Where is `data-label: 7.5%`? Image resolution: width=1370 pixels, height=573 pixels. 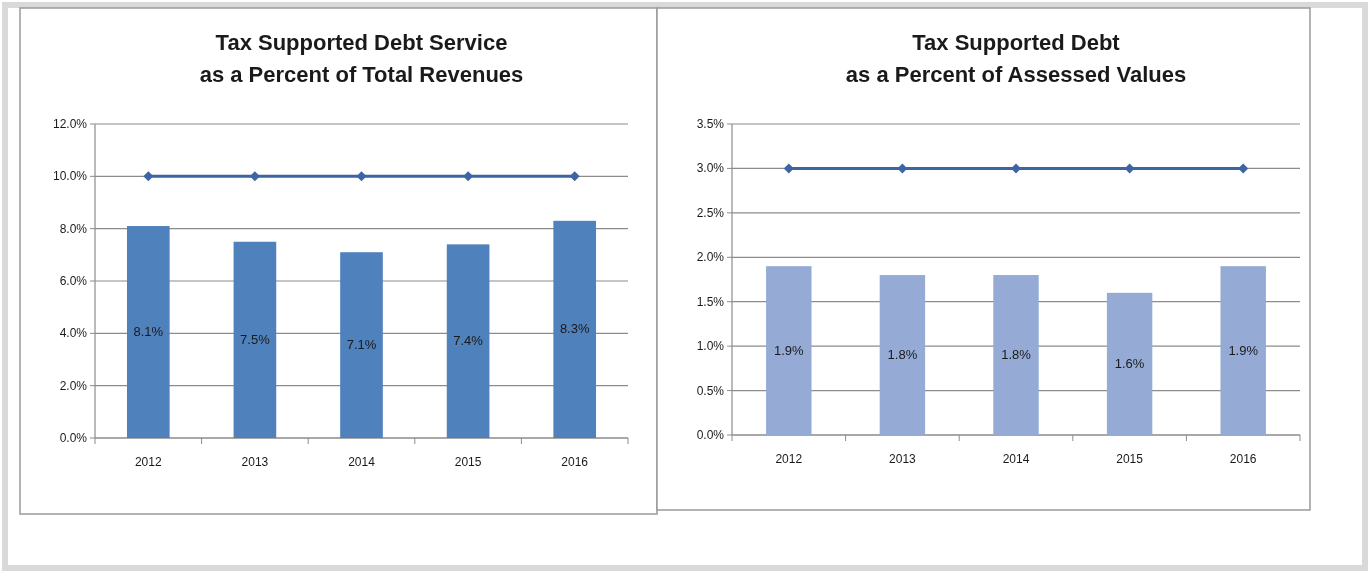
data-label: 7.5% is located at coordinates (255, 339).